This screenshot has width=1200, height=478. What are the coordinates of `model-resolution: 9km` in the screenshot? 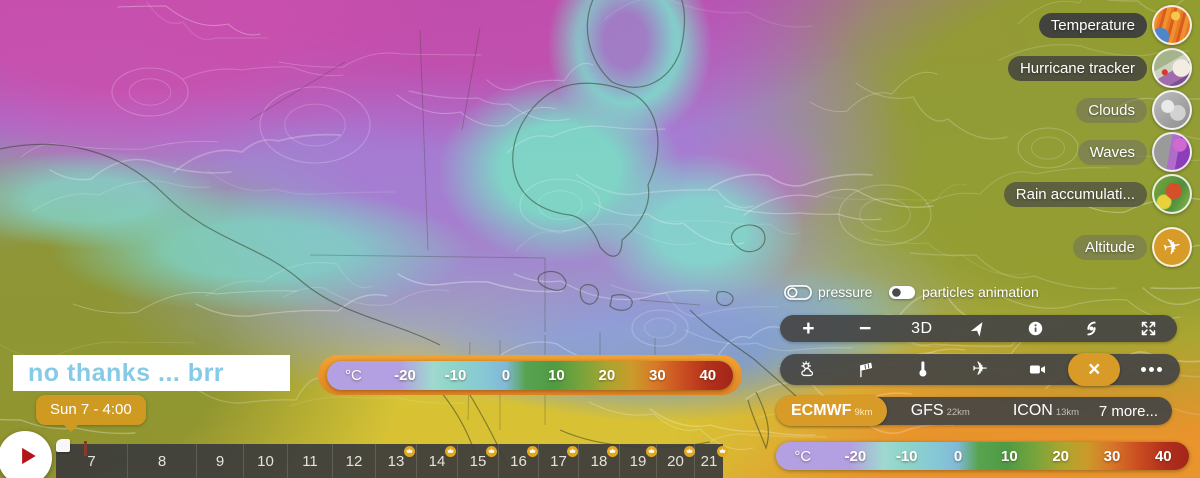 It's located at (863, 412).